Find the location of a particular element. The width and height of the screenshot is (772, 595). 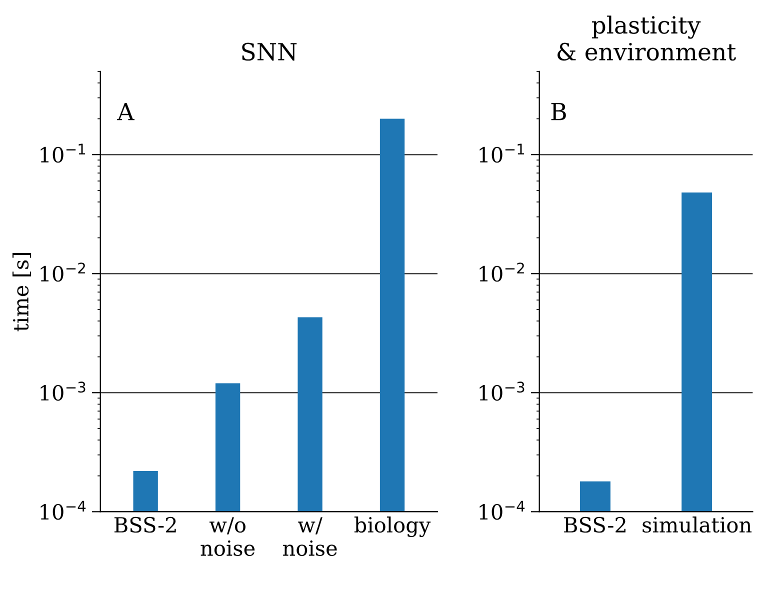

chart-title: SNN is located at coordinates (269, 51).